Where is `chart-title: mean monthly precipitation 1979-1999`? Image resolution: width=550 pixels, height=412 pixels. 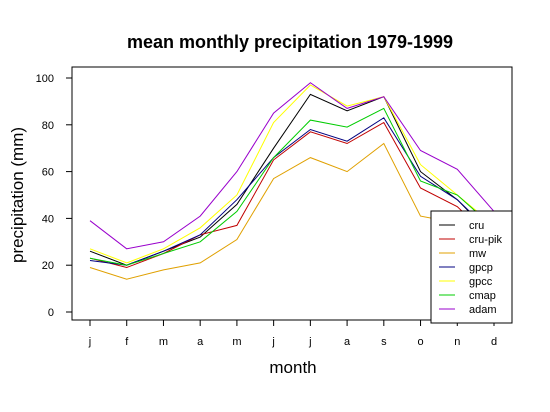
chart-title: mean monthly precipitation 1979-1999 is located at coordinates (290, 42).